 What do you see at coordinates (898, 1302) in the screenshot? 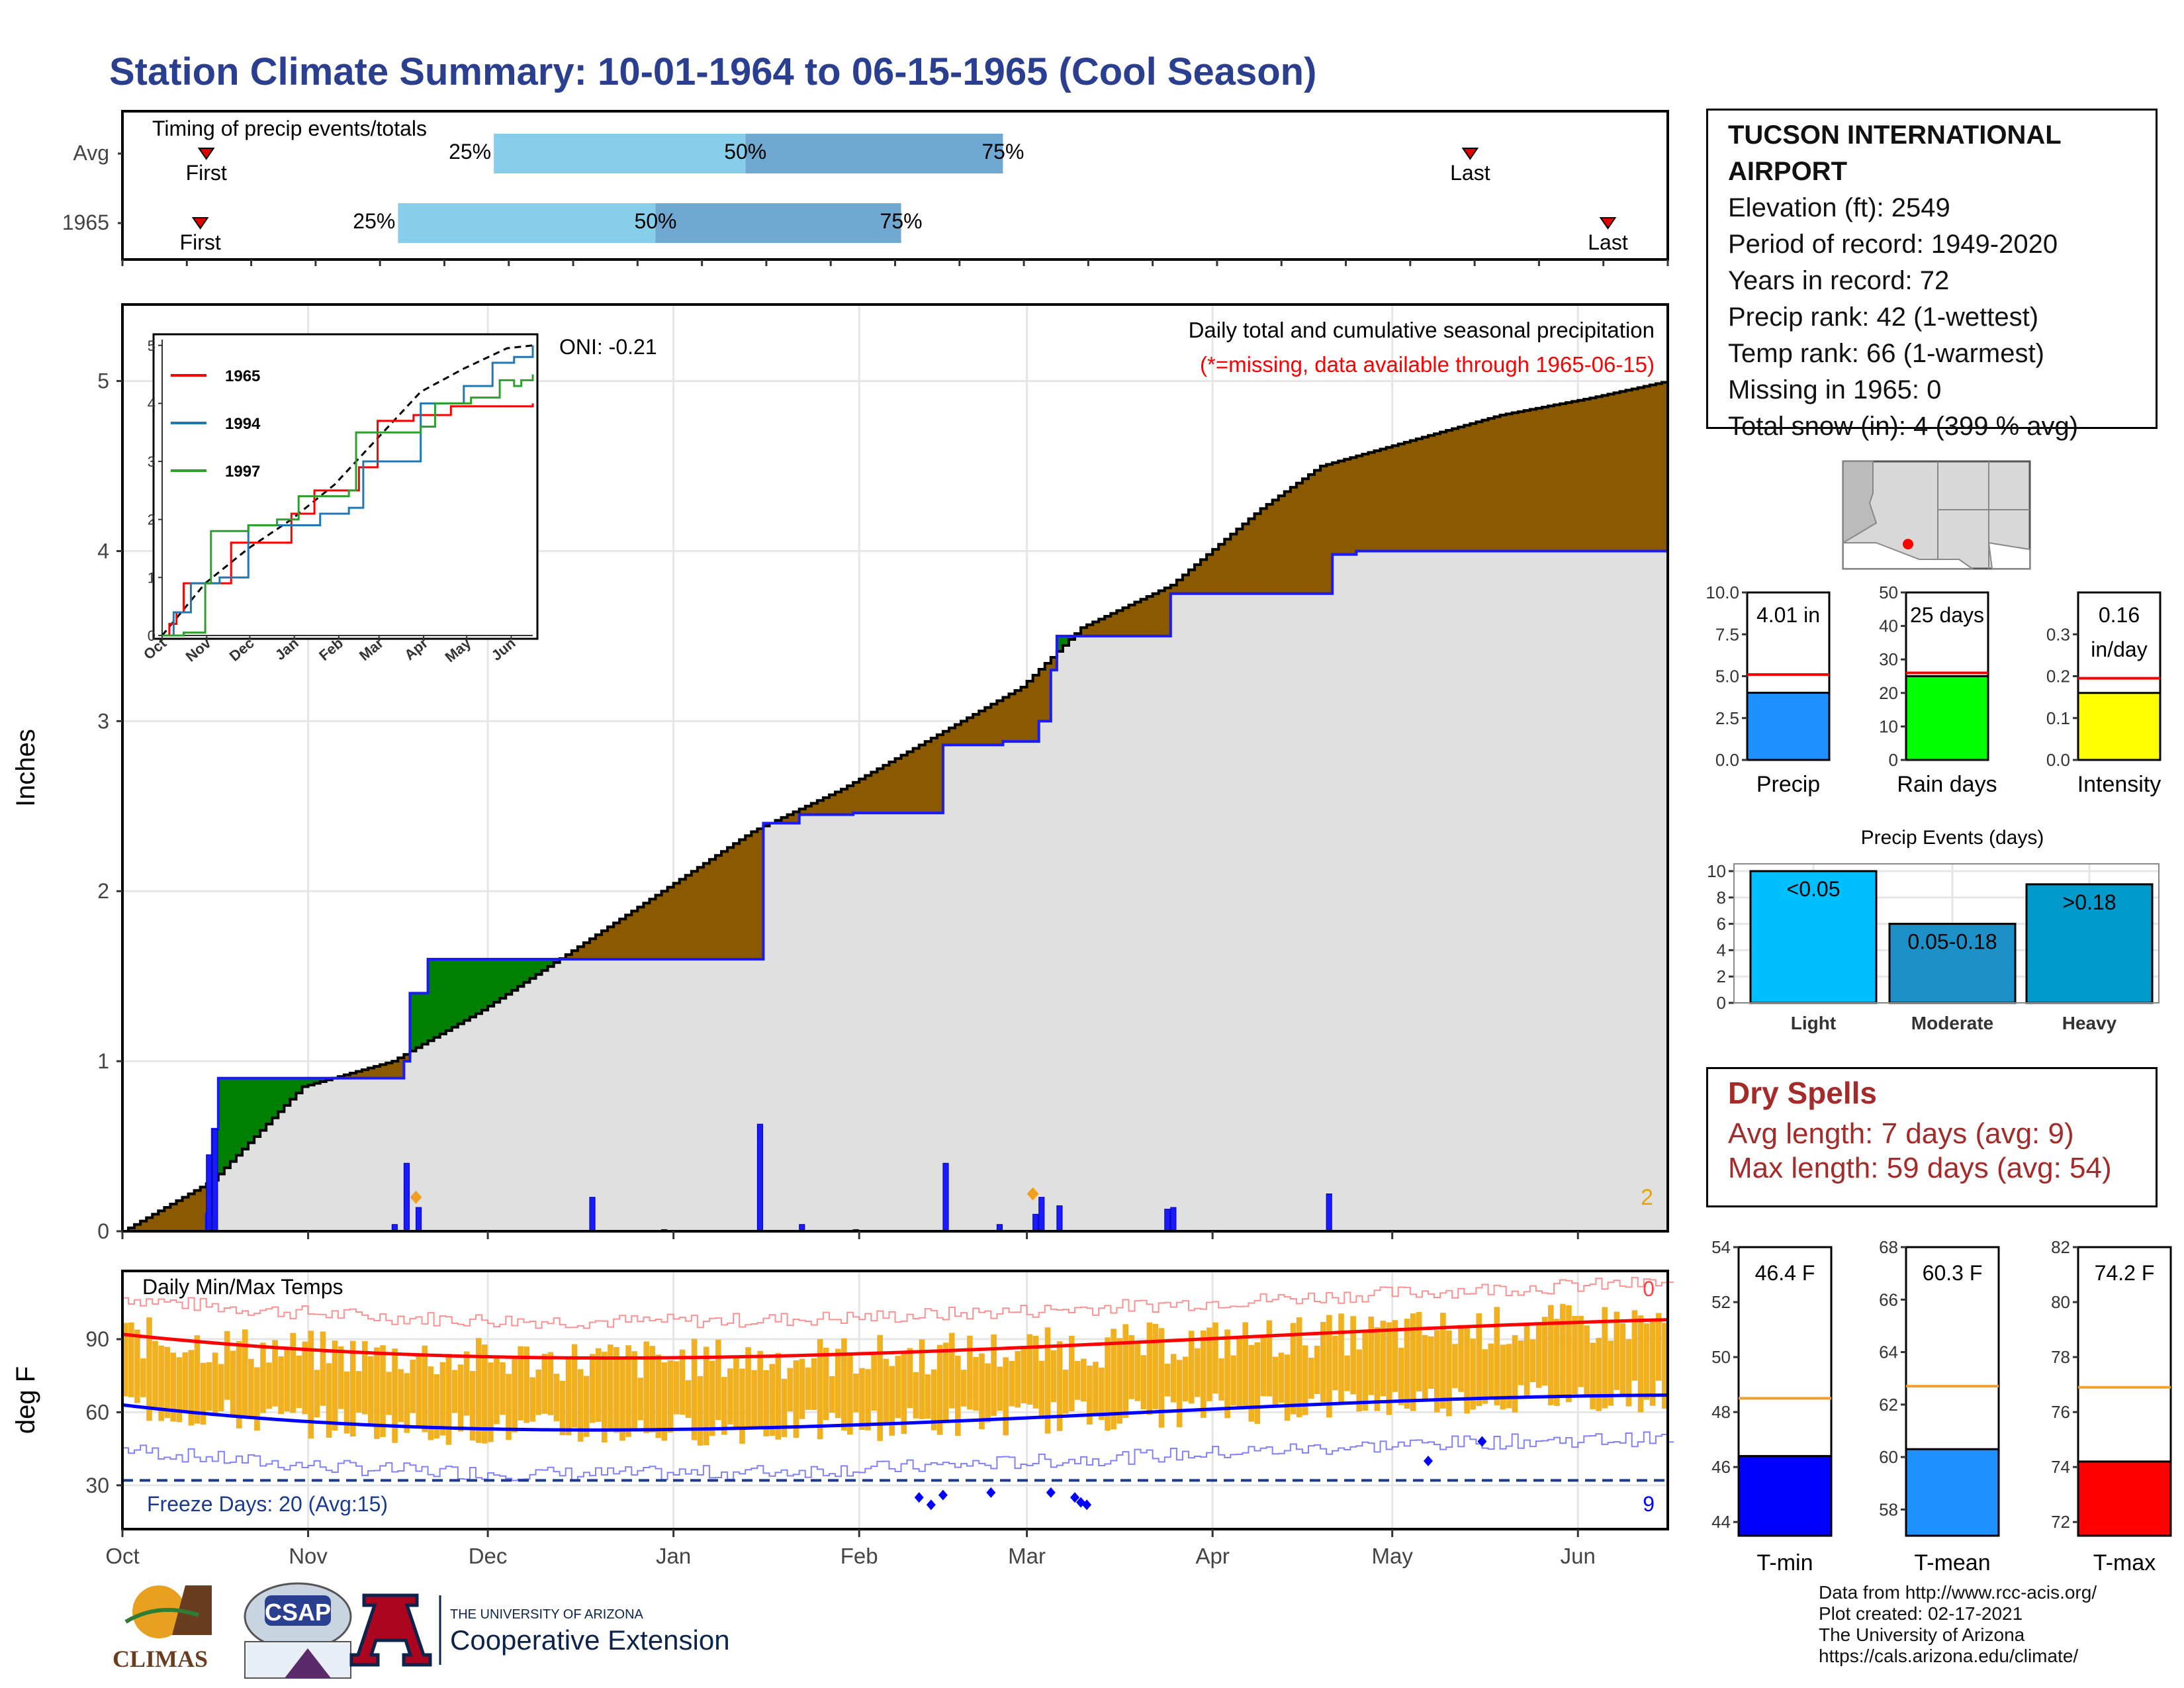
I see `record-max-line` at bounding box center [898, 1302].